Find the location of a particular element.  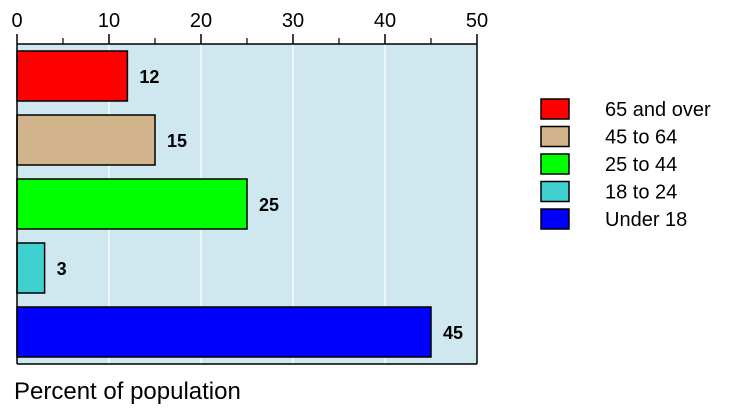

legend-label-2: 25 to 44 is located at coordinates (641, 165).